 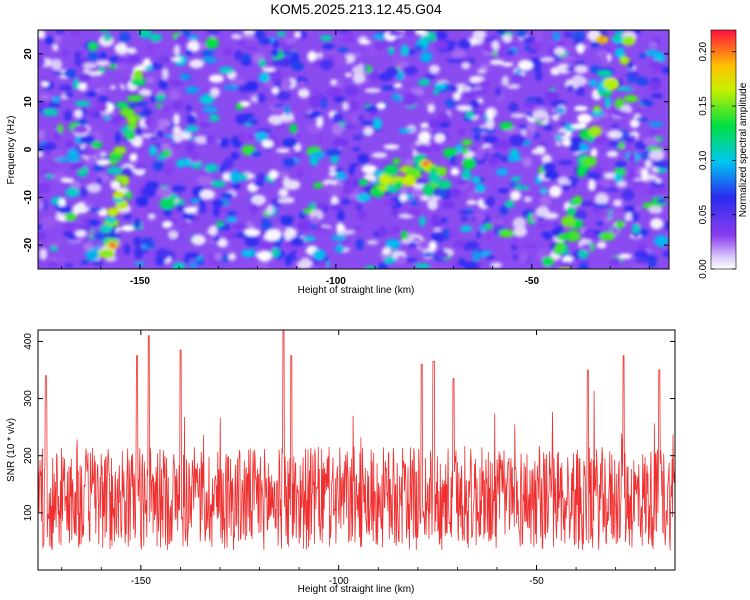 What do you see at coordinates (703, 160) in the screenshot?
I see `colorbar-tick-label: 0.10` at bounding box center [703, 160].